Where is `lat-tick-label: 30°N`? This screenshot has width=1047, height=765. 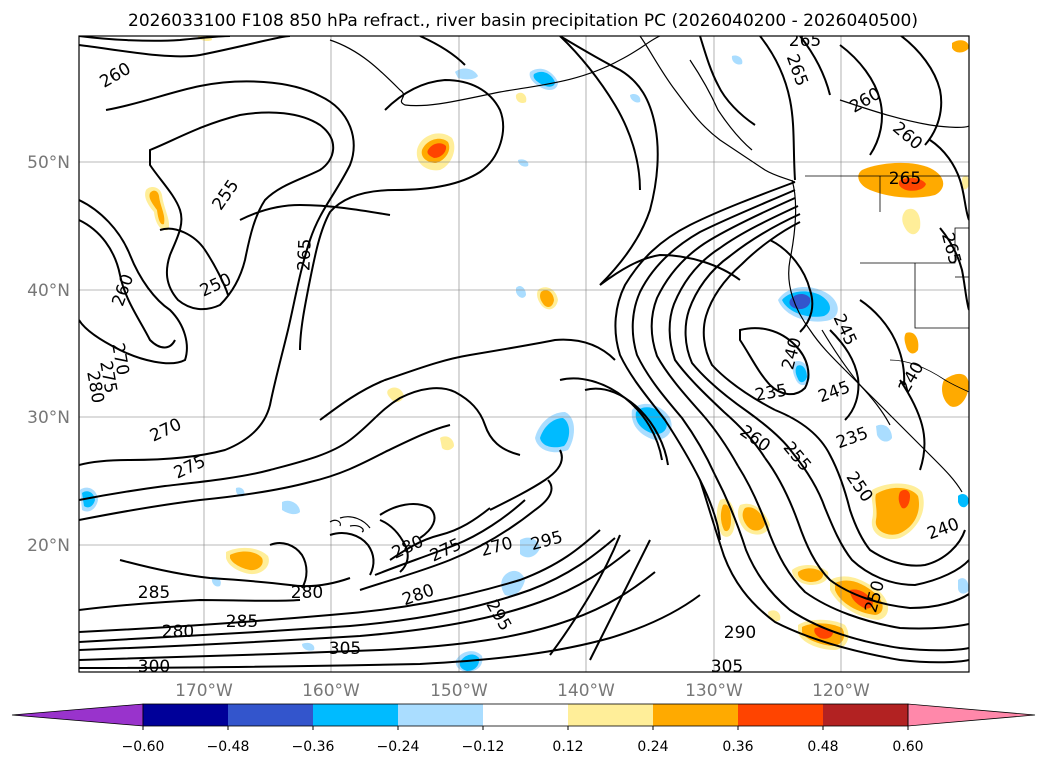
lat-tick-label: 30°N is located at coordinates (48, 418).